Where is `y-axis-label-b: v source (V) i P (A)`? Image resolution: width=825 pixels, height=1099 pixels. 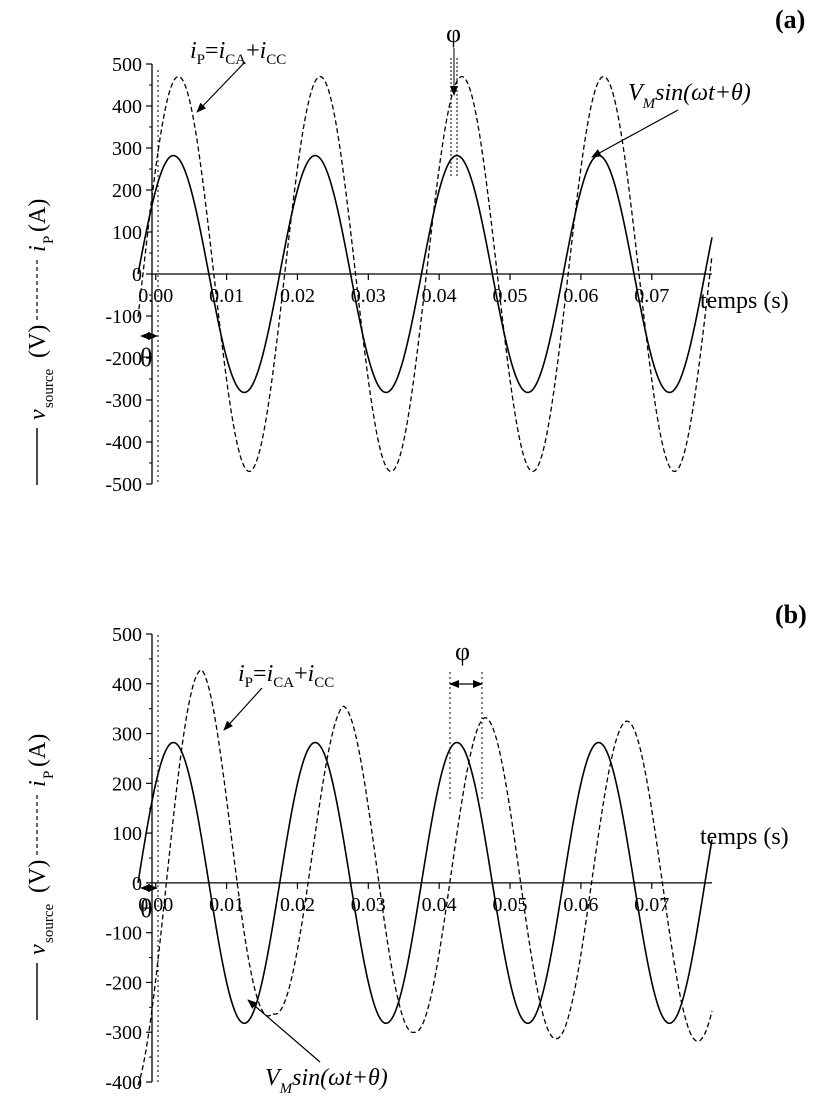 y-axis-label-b: v source (V) i P (A) is located at coordinates (41, 877).